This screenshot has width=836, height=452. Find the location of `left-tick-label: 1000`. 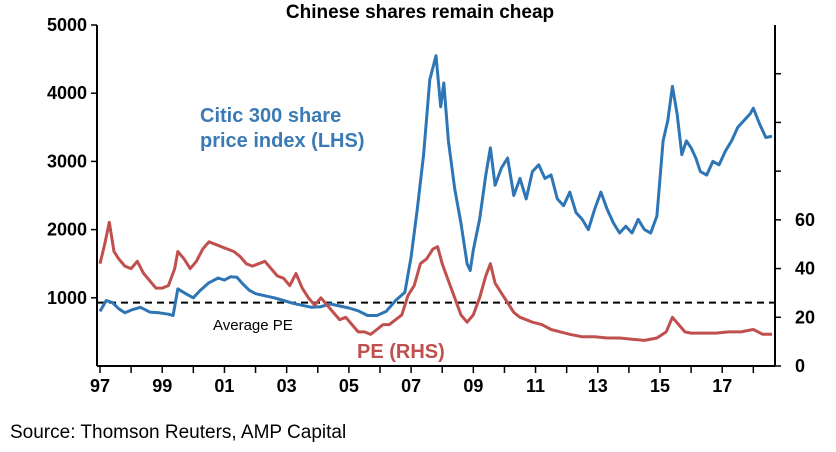

left-tick-label: 1000 is located at coordinates (67, 298).